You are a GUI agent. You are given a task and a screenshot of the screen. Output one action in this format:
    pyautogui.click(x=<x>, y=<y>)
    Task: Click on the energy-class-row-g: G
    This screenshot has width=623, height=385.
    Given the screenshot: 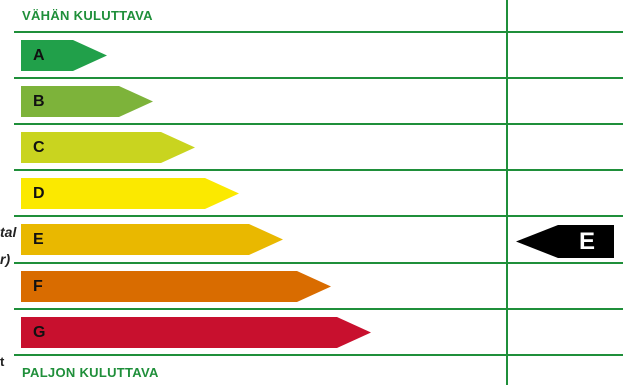 What is the action you would take?
    pyautogui.click(x=260, y=333)
    